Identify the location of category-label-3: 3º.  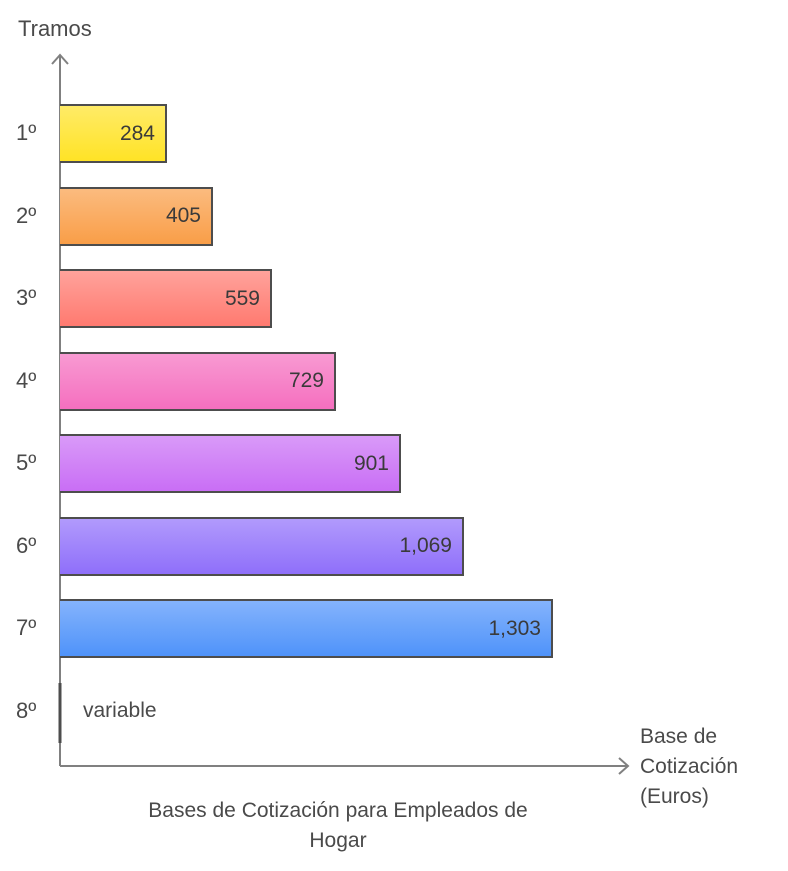
(26, 297).